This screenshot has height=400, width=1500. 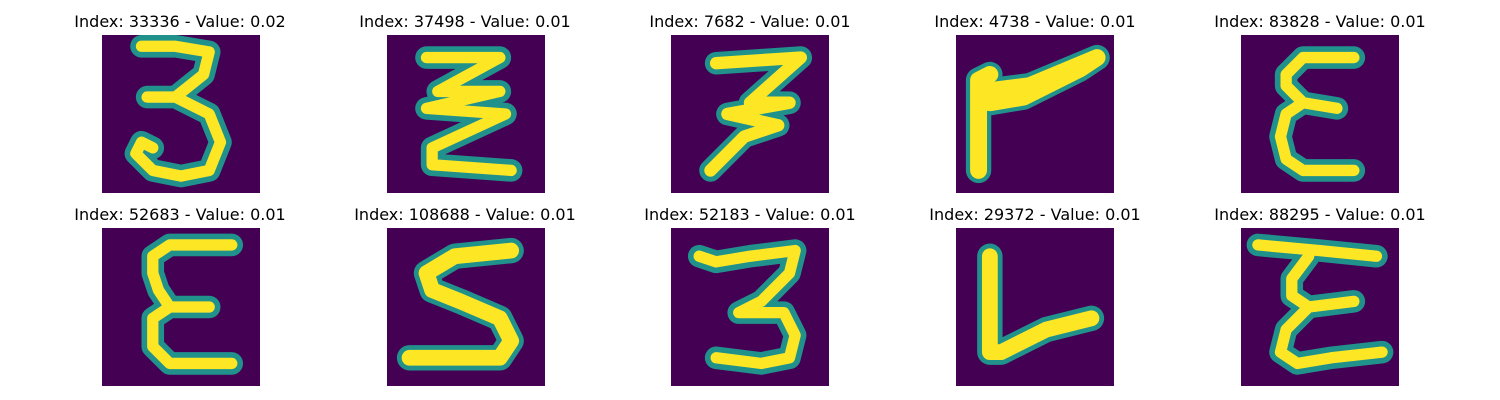 I want to click on panel-title: Index: 33336 - Value: 0.02, so click(x=180, y=21).